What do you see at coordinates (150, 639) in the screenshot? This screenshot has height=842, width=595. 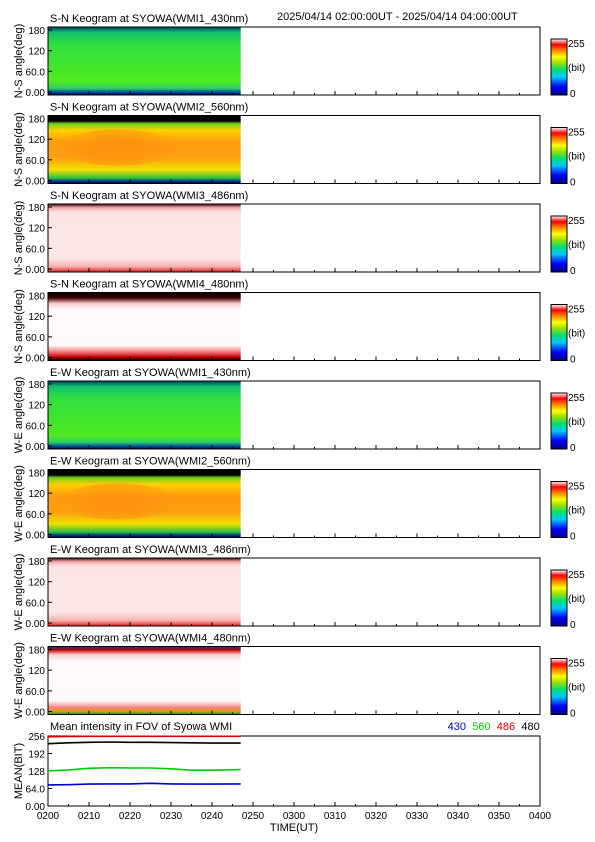 I see `panel-title: E-W Keogram at SYOWA(WMI4_480nm)` at bounding box center [150, 639].